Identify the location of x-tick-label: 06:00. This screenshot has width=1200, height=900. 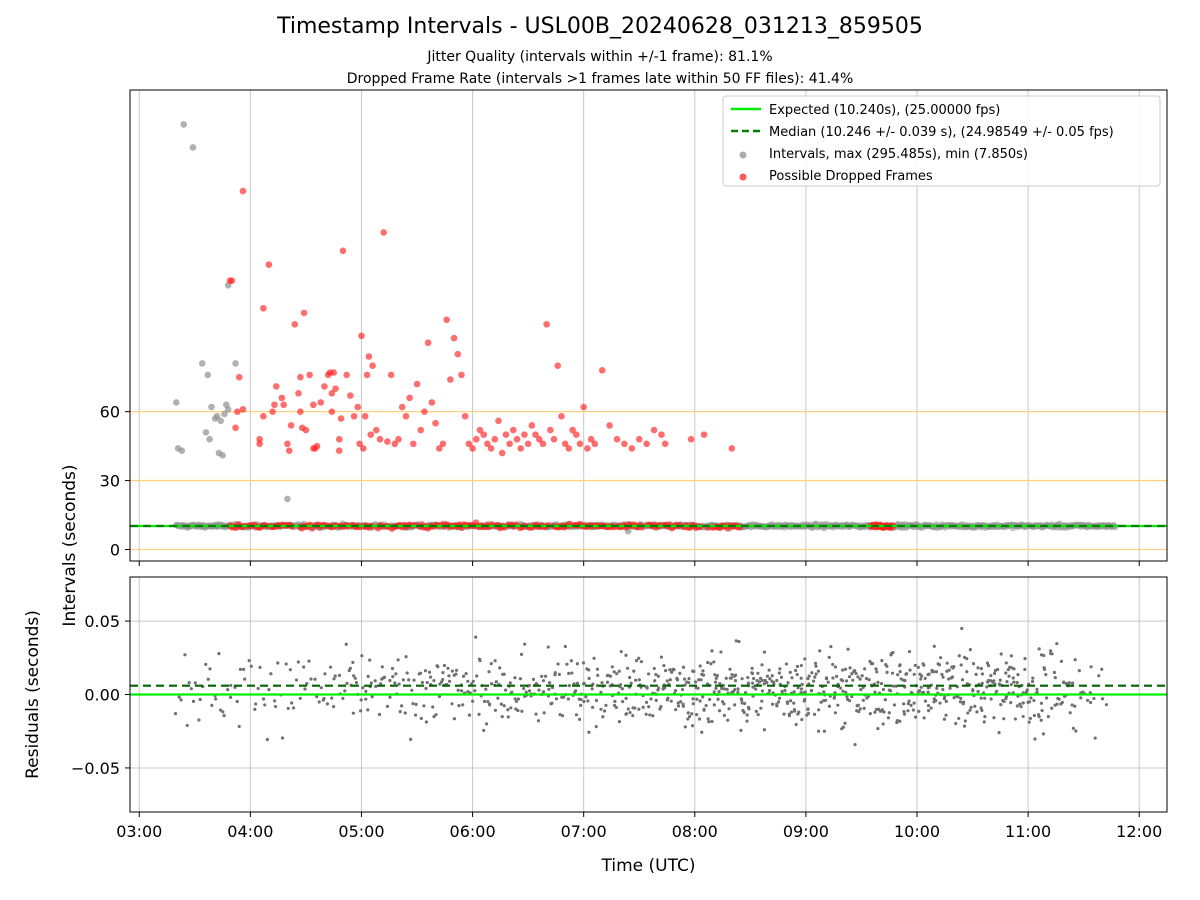
(473, 831).